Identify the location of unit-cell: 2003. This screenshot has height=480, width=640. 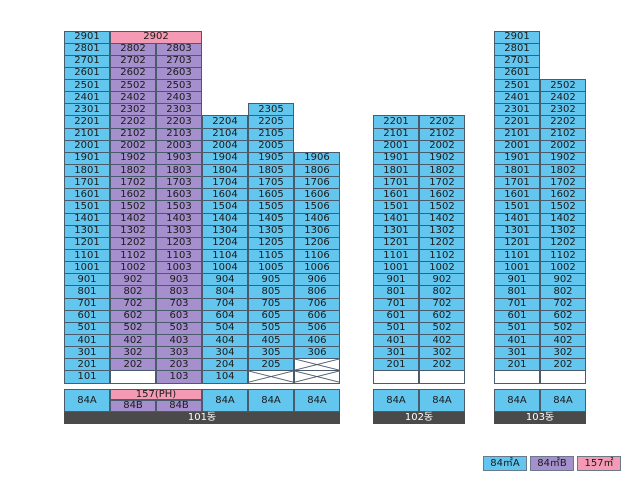
(179, 146).